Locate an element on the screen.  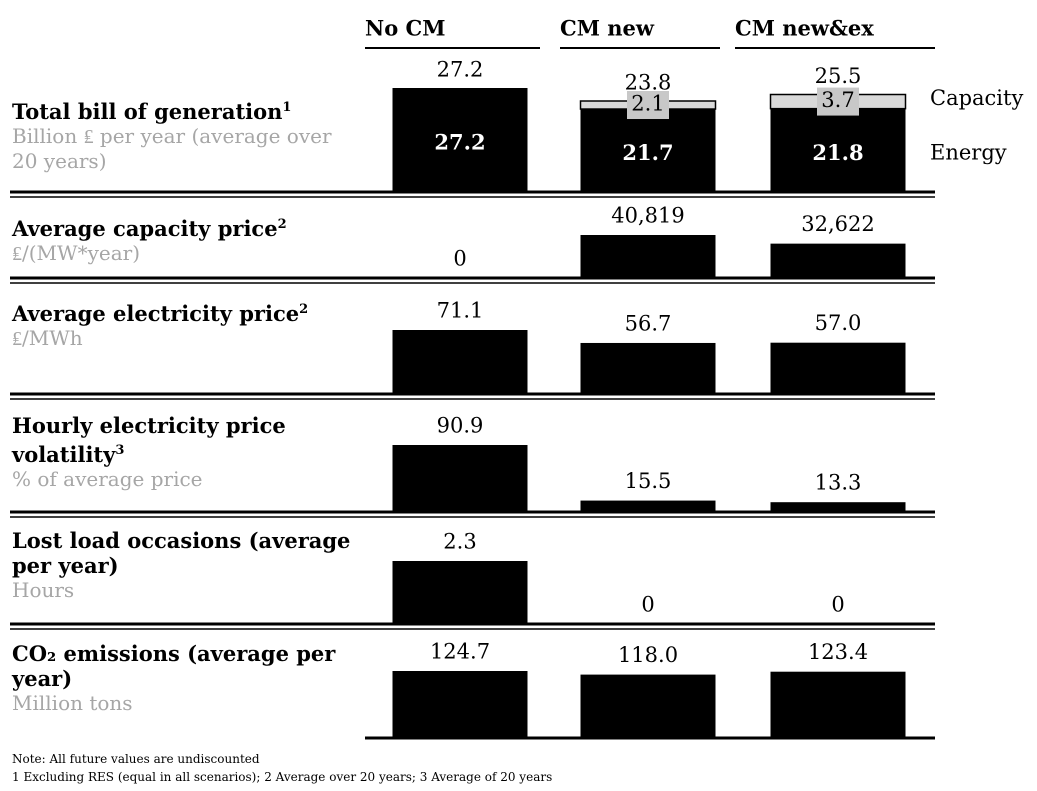
row-subtitle: Hours is located at coordinates (43, 590).